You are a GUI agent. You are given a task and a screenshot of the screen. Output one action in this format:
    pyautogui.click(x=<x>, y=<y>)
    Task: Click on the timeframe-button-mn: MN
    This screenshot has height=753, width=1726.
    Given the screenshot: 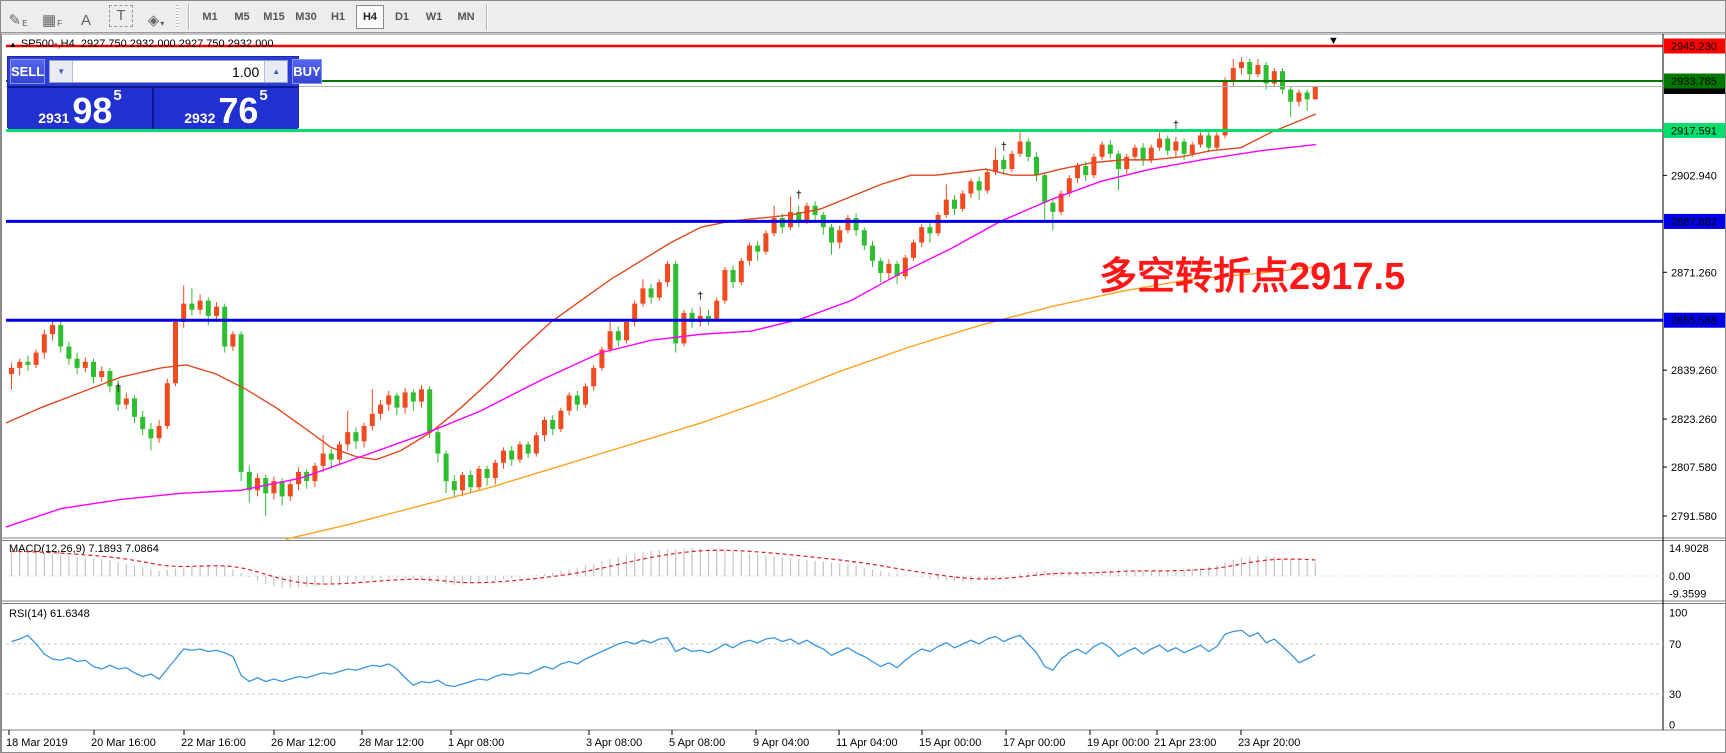 What is the action you would take?
    pyautogui.click(x=466, y=16)
    